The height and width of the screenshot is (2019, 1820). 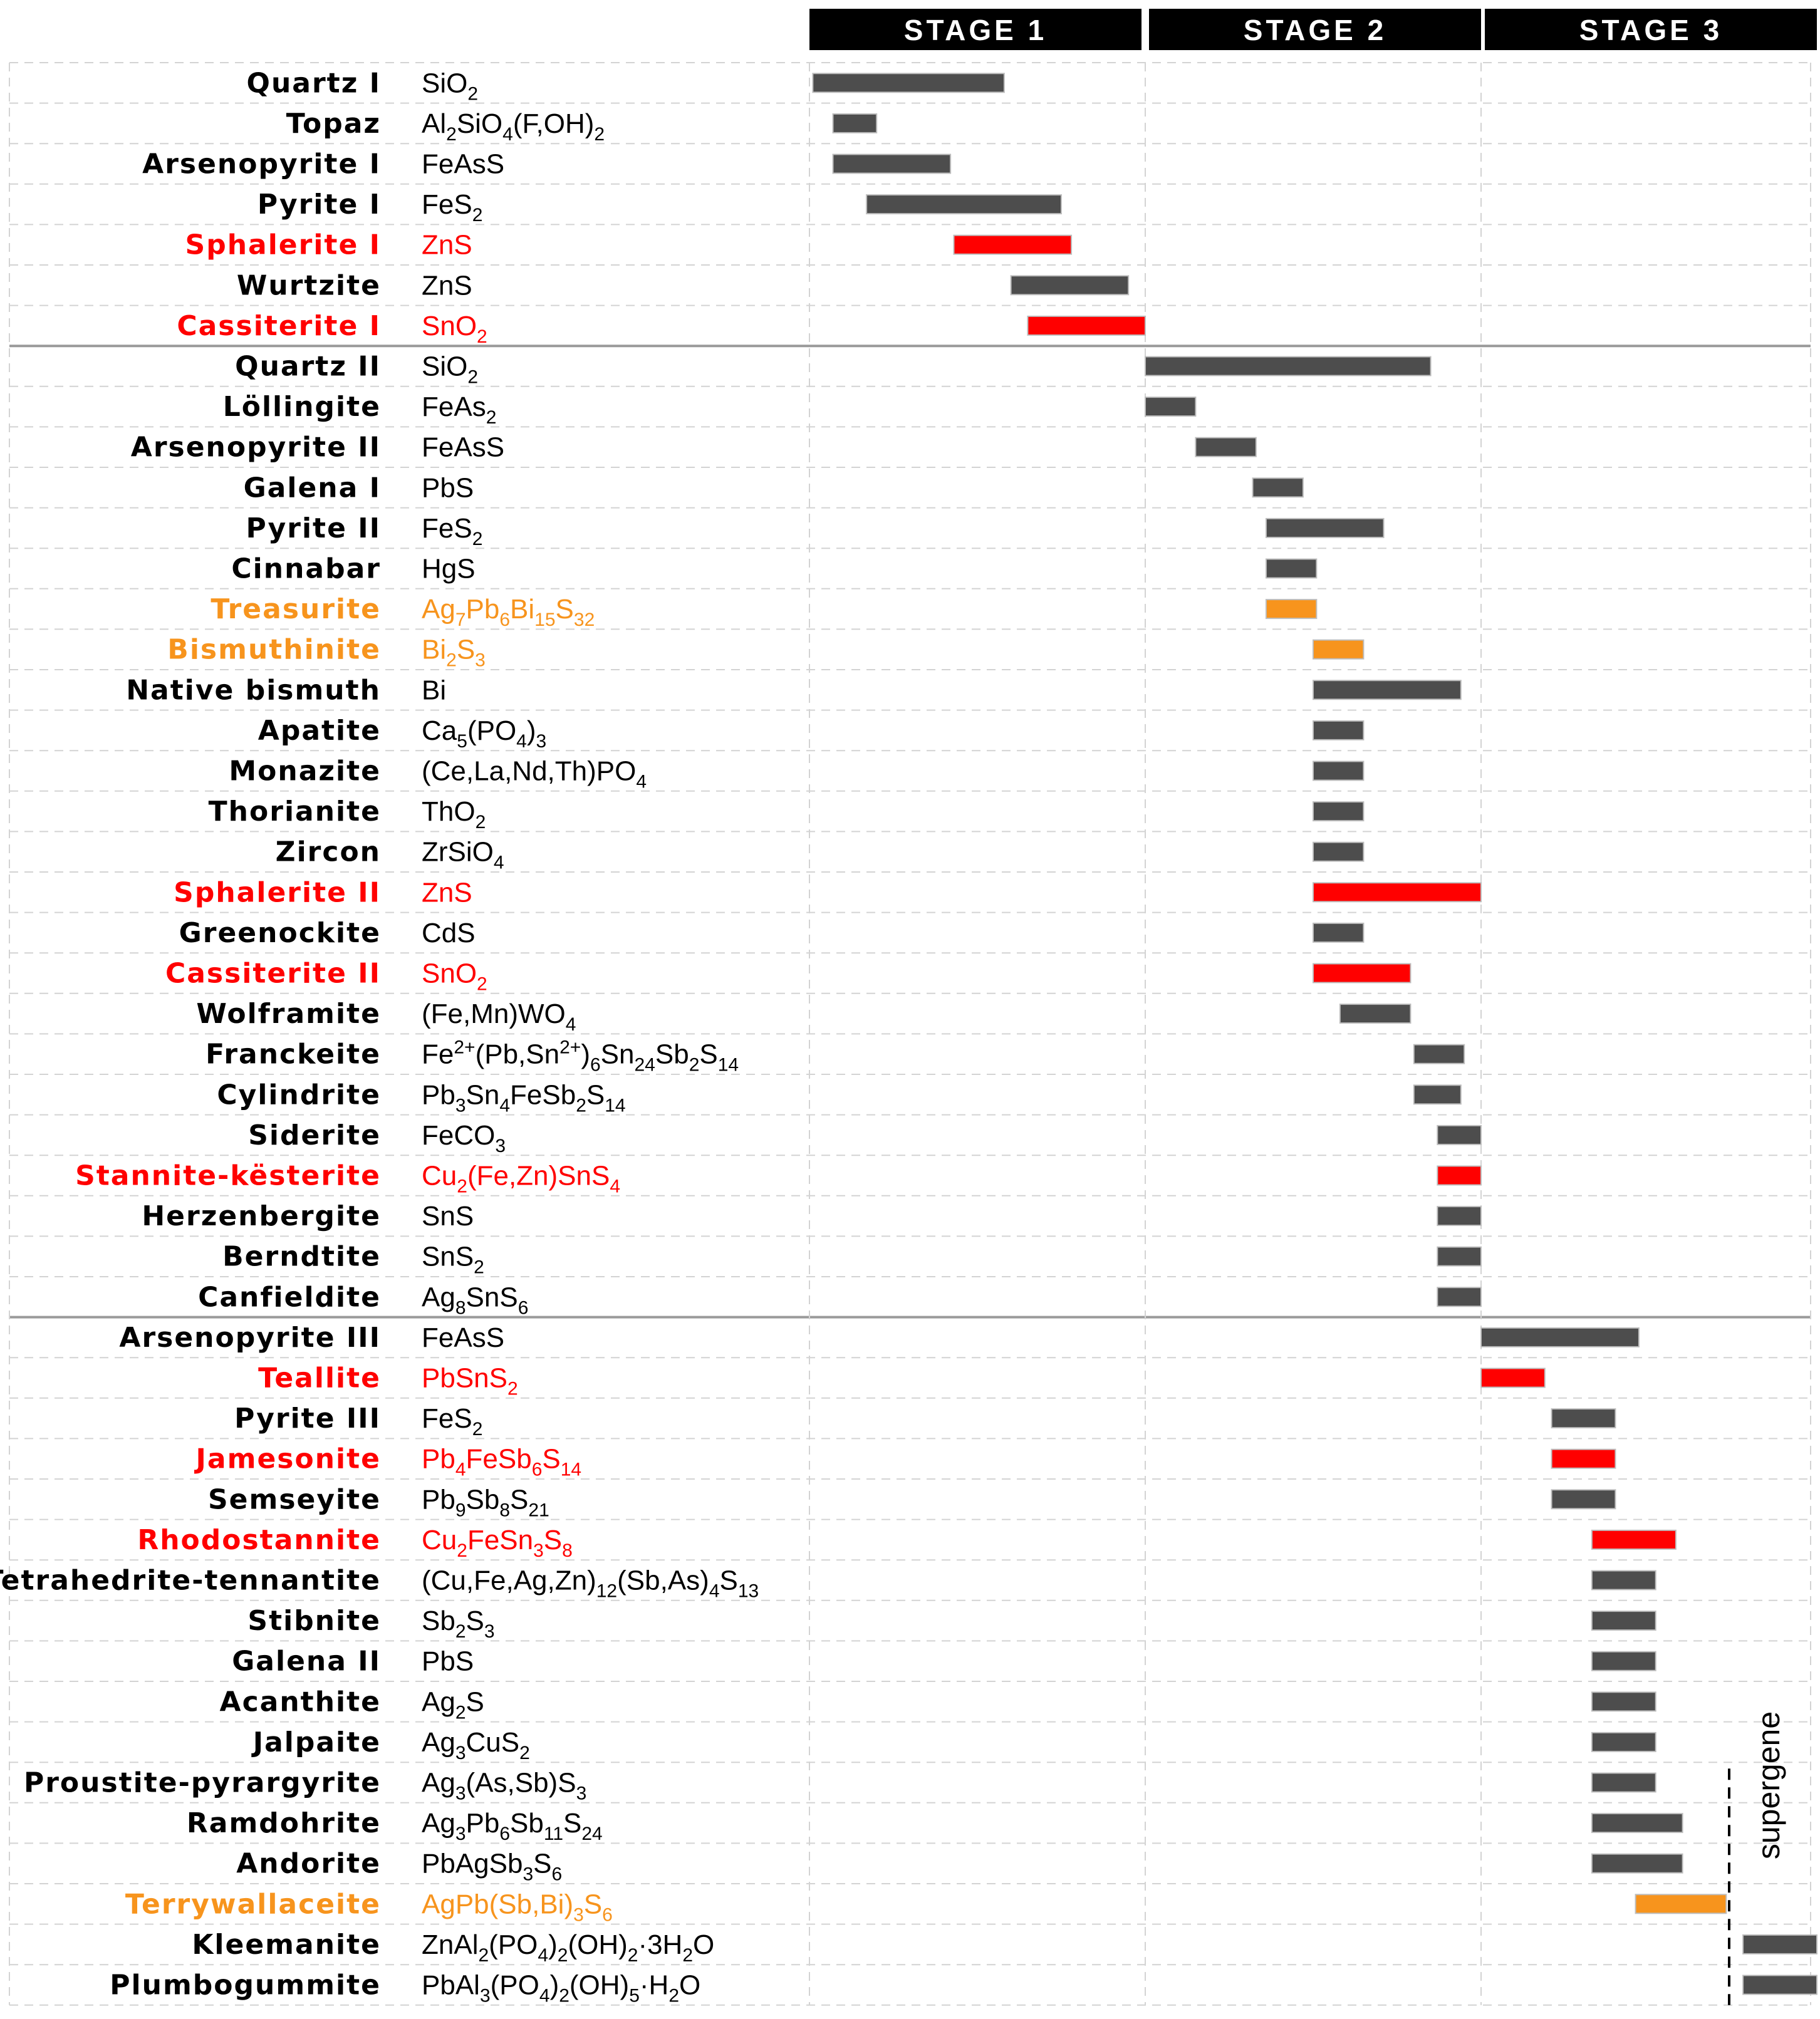 I want to click on mineral-name: Proustite-pyrargyrite, so click(x=203, y=1783).